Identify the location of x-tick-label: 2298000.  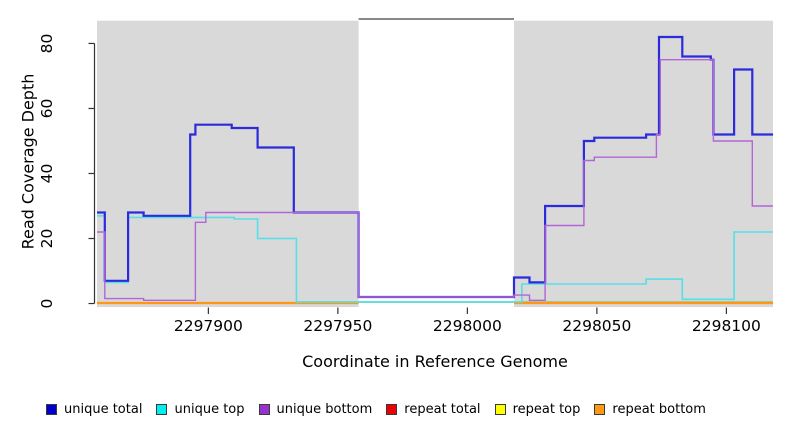
(467, 326).